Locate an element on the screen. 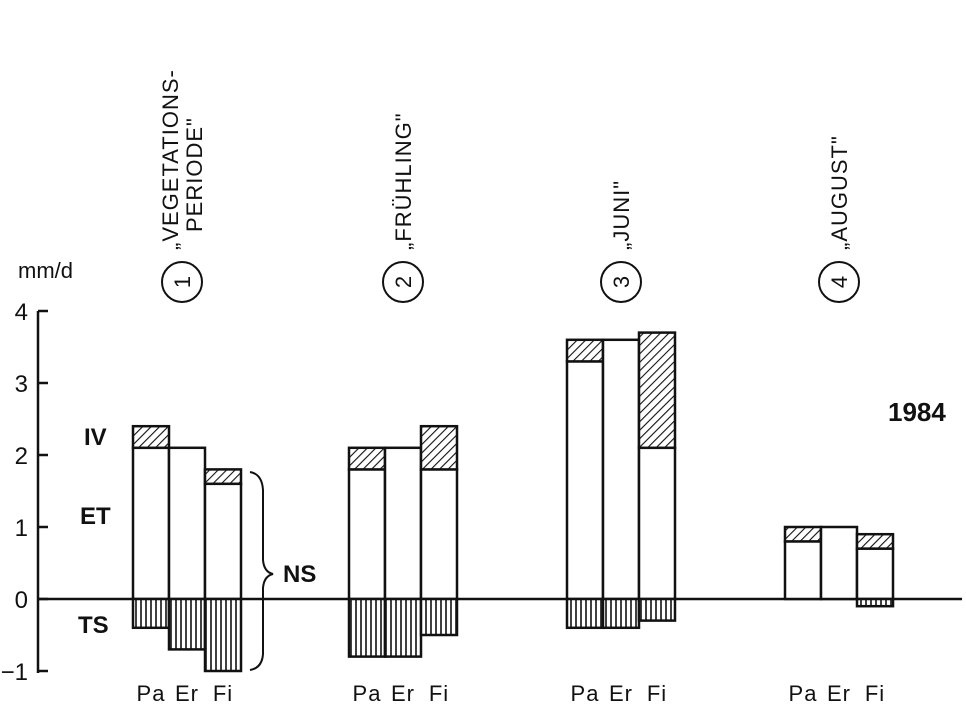 The height and width of the screenshot is (718, 966). unit-label-group: mm/d is located at coordinates (45, 270).